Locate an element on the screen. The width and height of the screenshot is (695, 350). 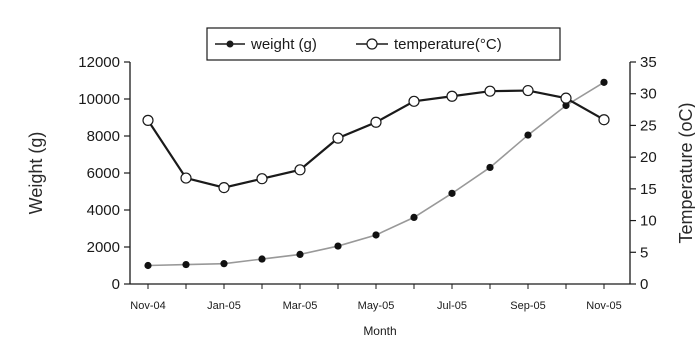
x-axis-tick-label: Jan-05 is located at coordinates (224, 306).